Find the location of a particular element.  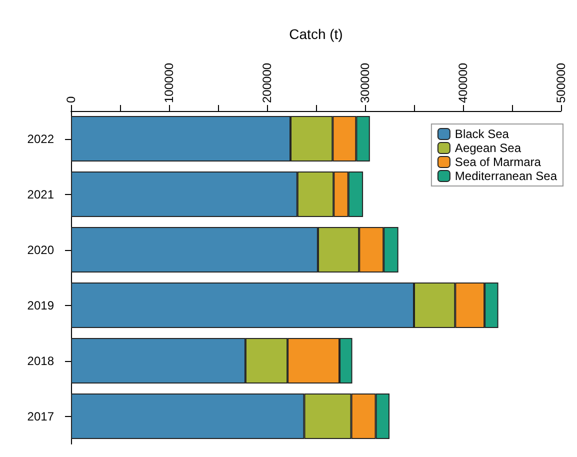

legend-label: Aegean Sea is located at coordinates (488, 148).